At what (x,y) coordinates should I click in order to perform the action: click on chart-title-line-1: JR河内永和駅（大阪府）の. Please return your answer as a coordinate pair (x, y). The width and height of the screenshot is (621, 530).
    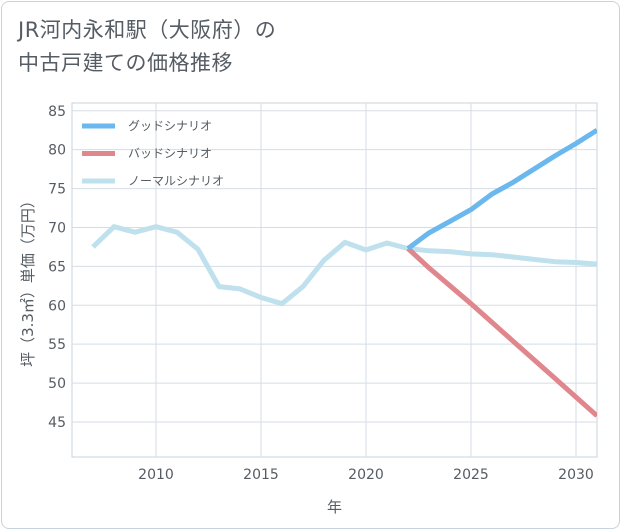
    Looking at the image, I should click on (147, 30).